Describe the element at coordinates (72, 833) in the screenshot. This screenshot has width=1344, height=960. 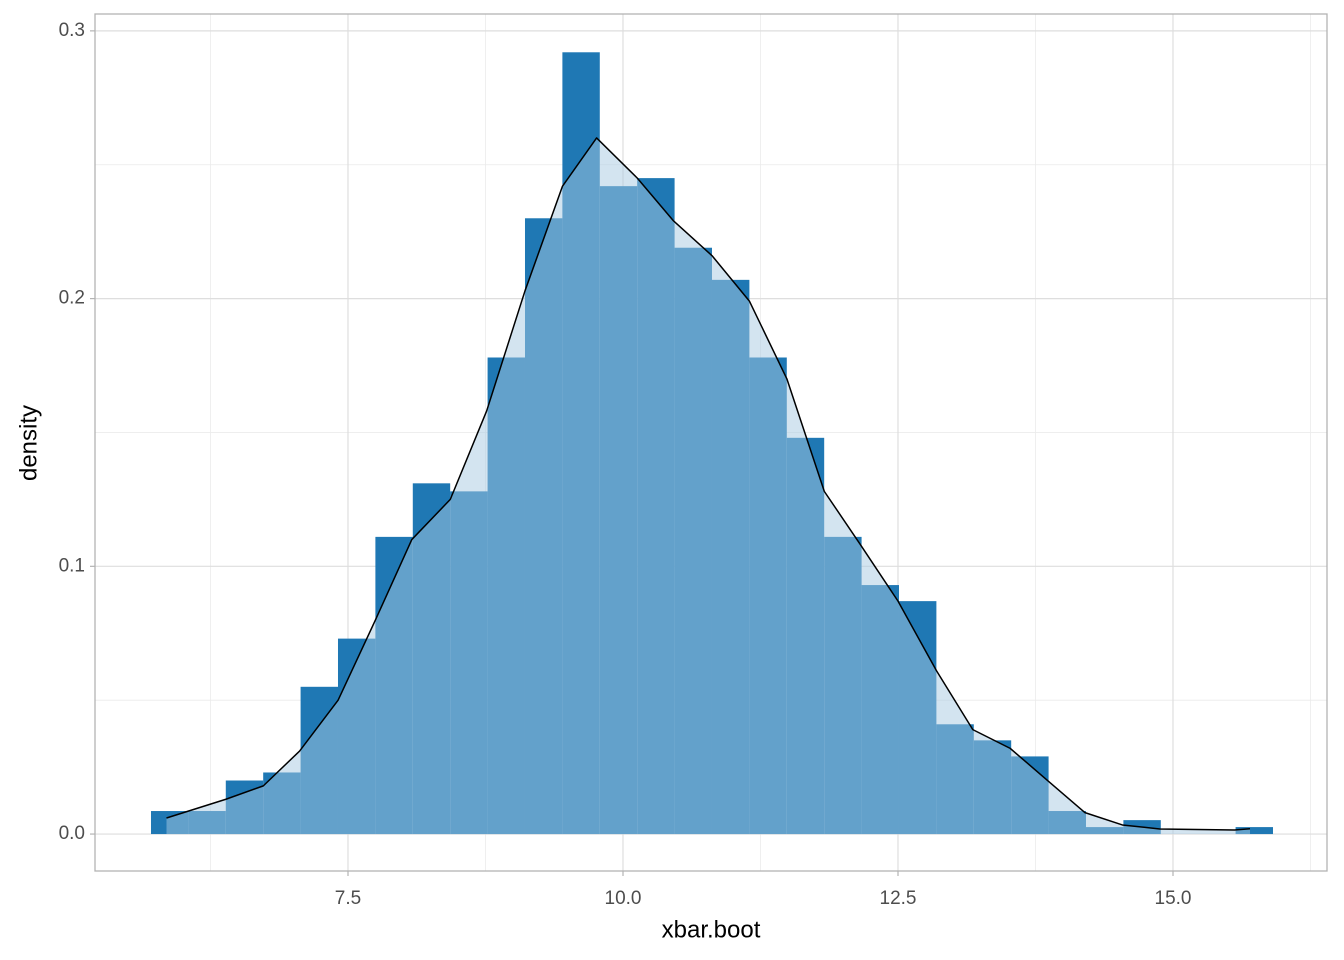
I see `y-tick-label: 0.0` at that location.